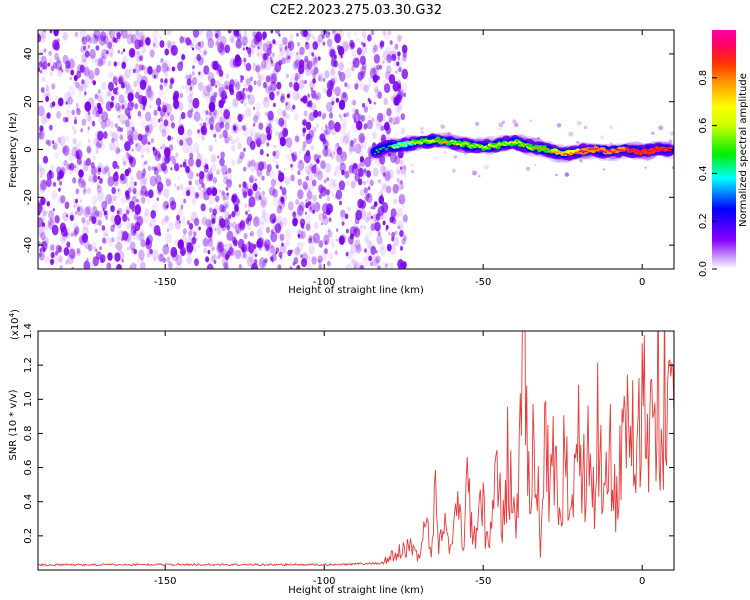 This screenshot has width=750, height=600. I want to click on x-tick-label: 0, so click(642, 581).